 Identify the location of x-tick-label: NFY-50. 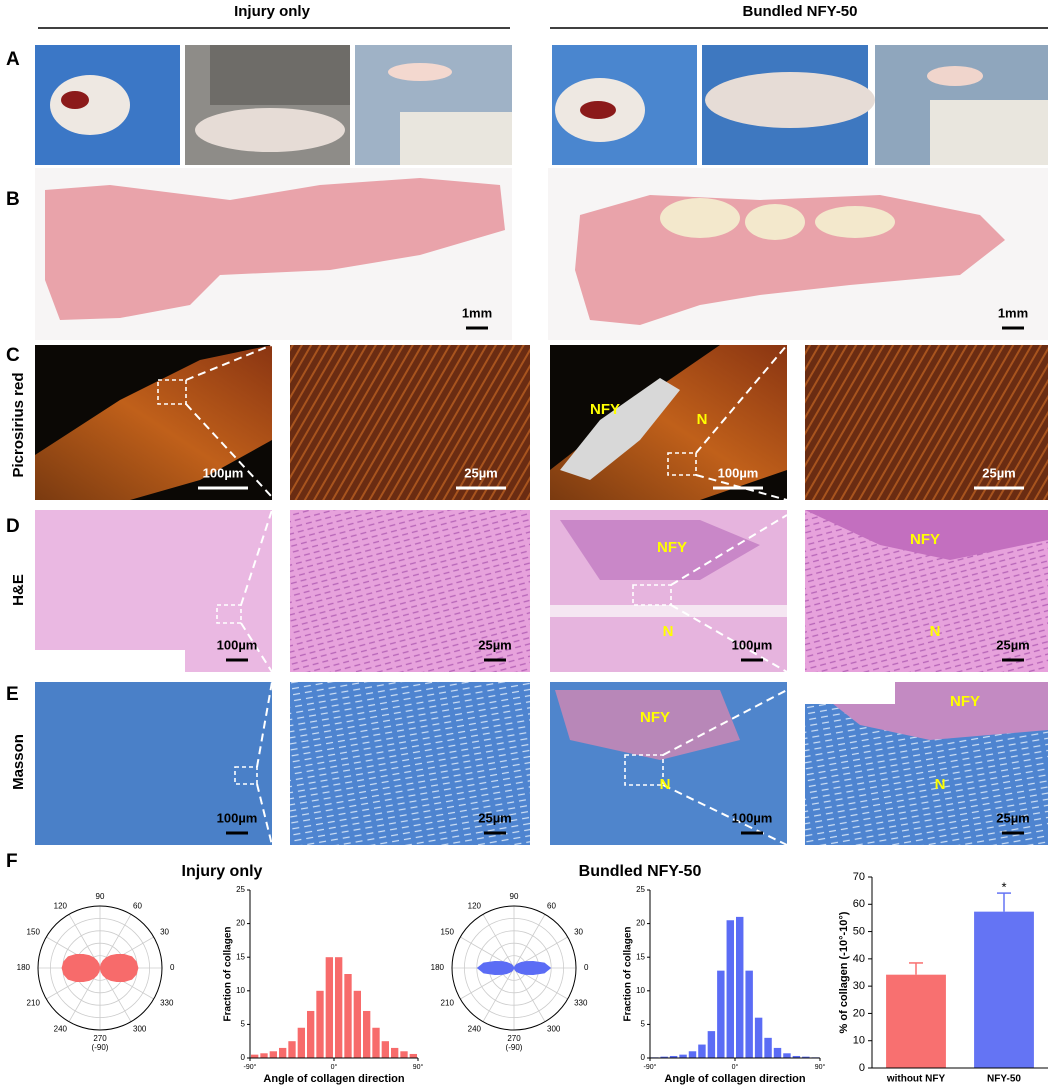
(1004, 1079).